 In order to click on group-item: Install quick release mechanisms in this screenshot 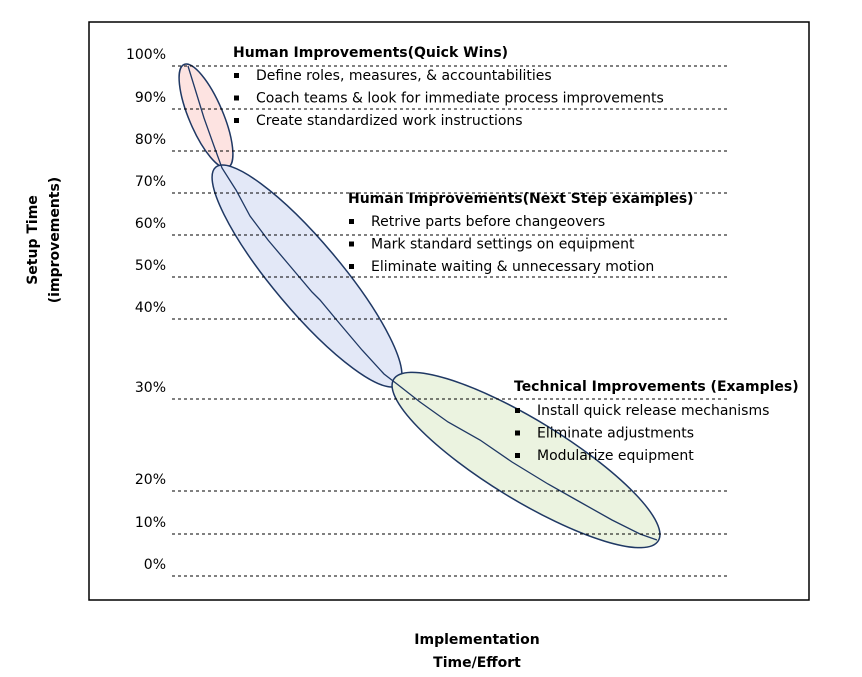, I will do `click(653, 411)`.